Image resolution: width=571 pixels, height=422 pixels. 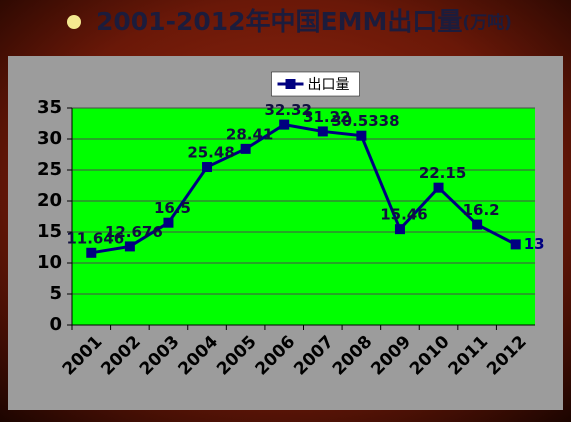 What do you see at coordinates (172, 208) in the screenshot?
I see `data-label: 16.5` at bounding box center [172, 208].